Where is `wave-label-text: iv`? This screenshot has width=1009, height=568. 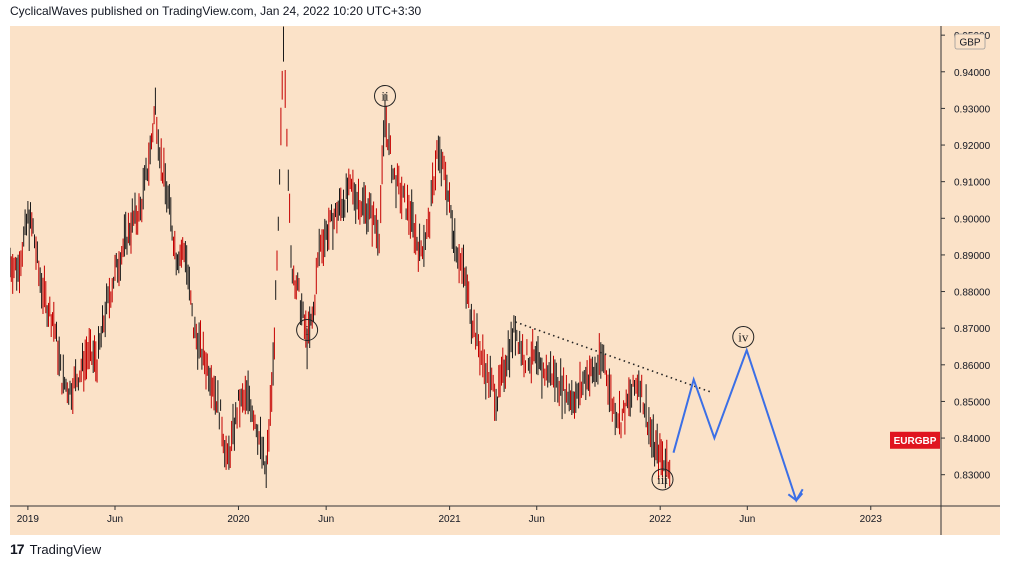 wave-label-text: iv is located at coordinates (743, 336).